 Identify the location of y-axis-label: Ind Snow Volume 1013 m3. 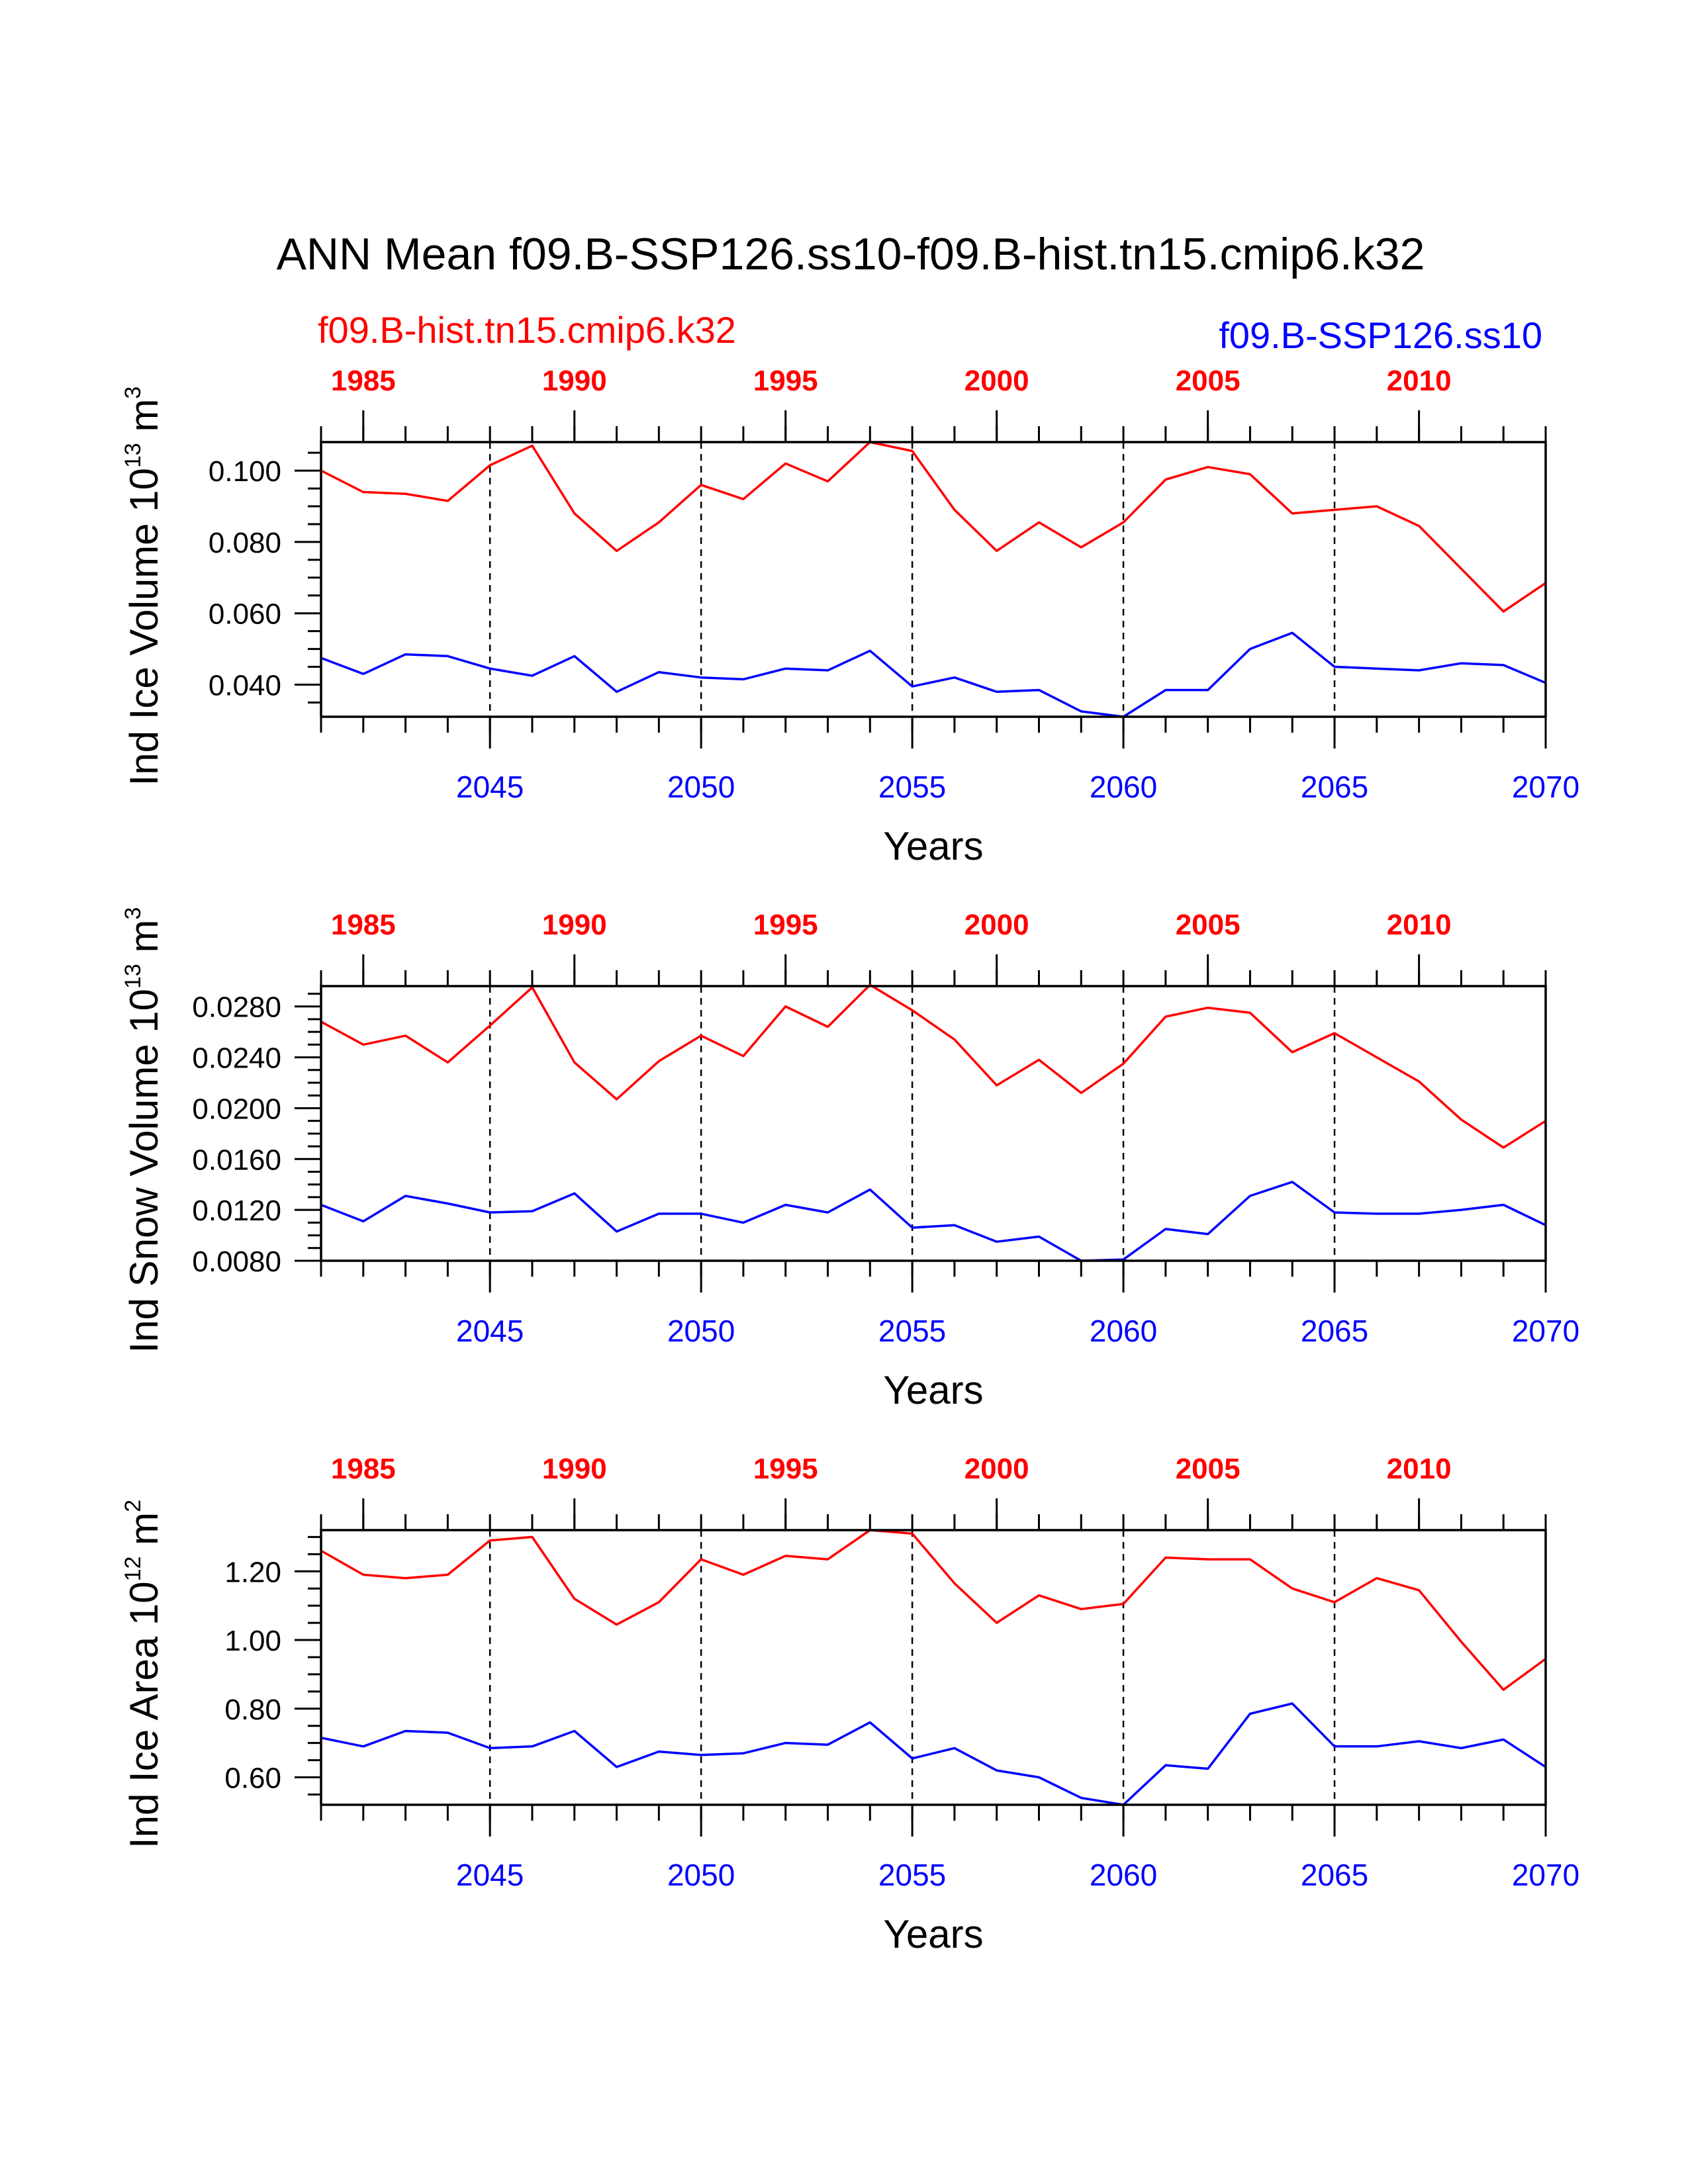
(143, 1130).